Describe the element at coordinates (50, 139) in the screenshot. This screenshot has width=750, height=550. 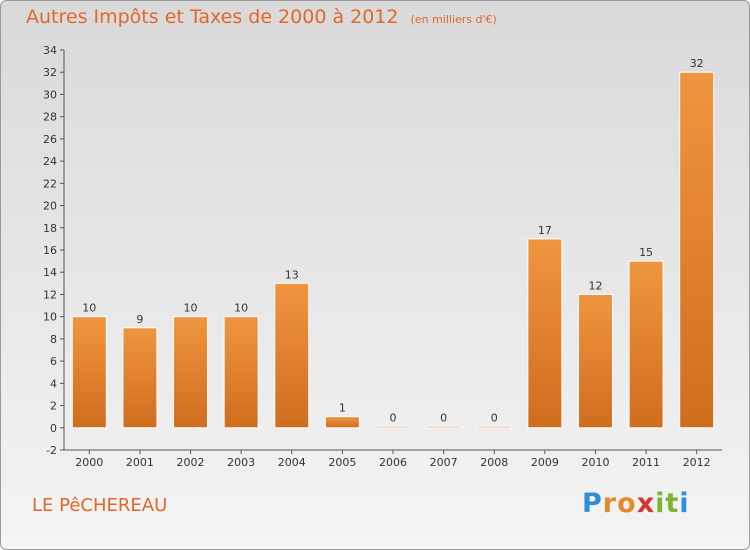
I see `y-tick-label: 26` at that location.